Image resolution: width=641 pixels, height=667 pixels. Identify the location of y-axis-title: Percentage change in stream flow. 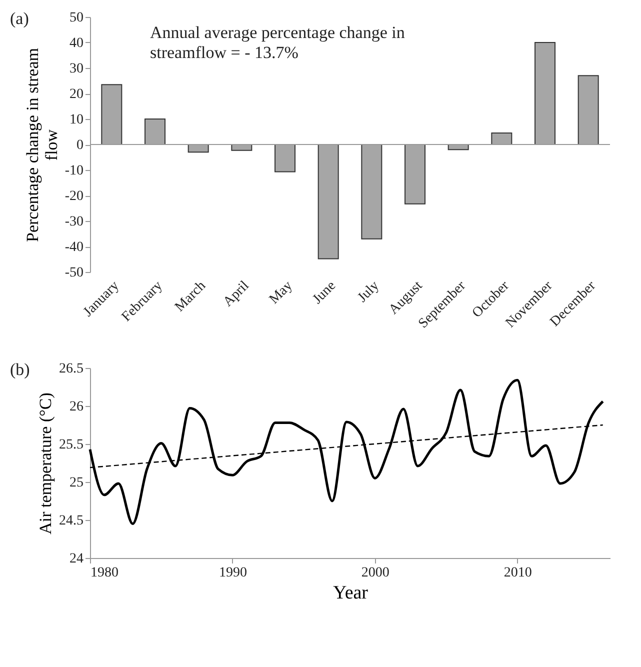
(41, 145).